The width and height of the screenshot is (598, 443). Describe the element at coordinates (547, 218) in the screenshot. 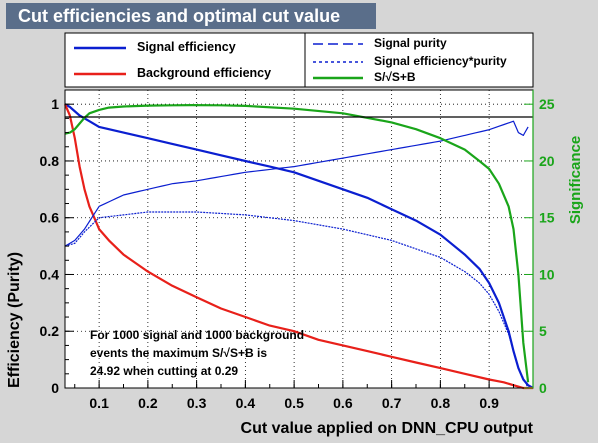

I see `y2-tick-label: 15` at that location.